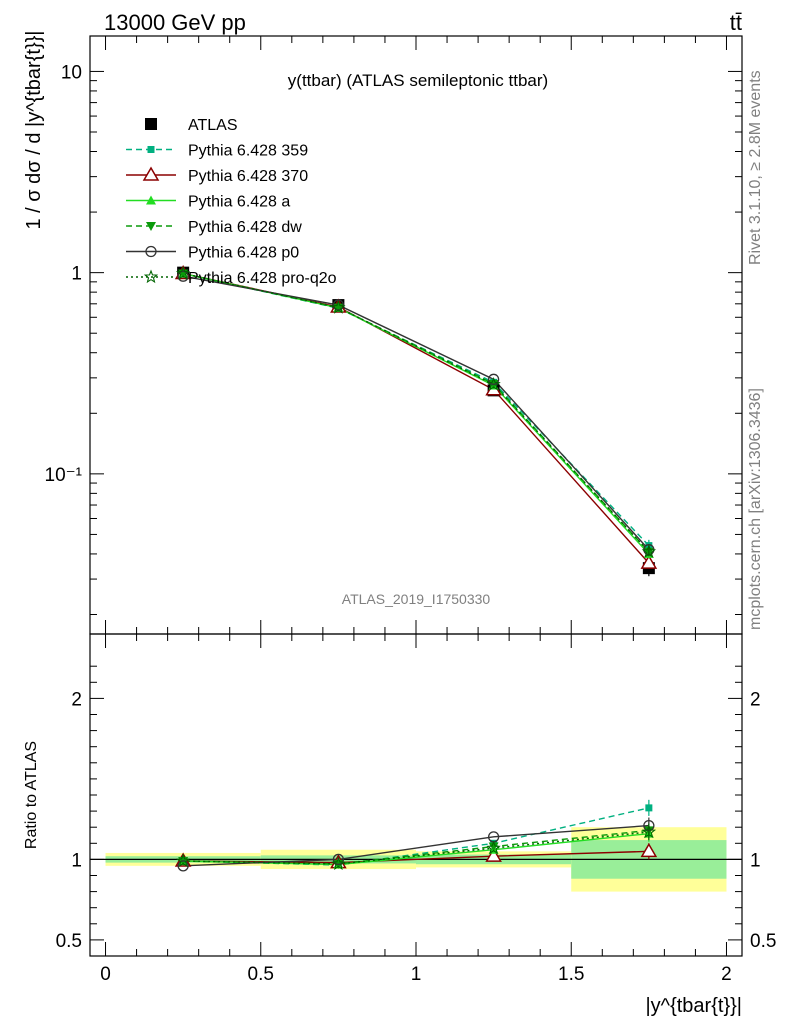 Image resolution: width=786 pixels, height=1024 pixels. What do you see at coordinates (71, 72) in the screenshot?
I see `main-y-tick-label: 10` at bounding box center [71, 72].